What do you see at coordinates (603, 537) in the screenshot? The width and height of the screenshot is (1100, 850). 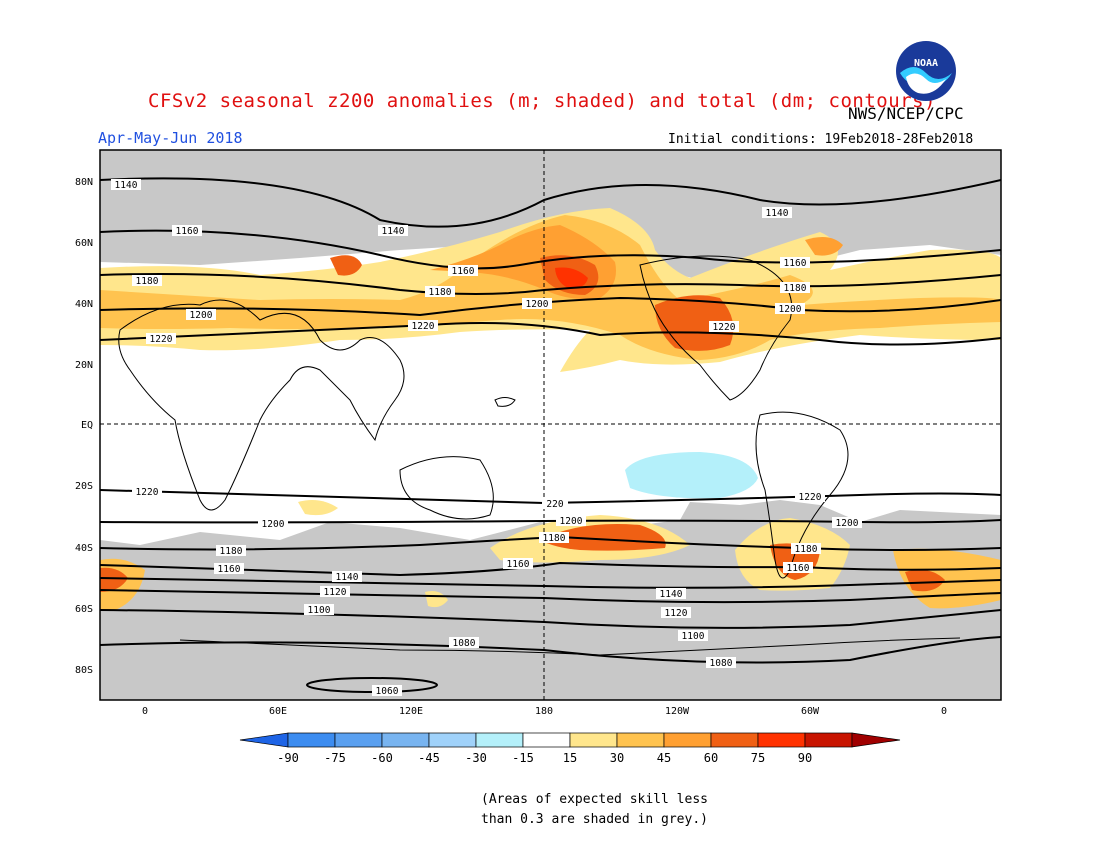 I see `anomaly-60-75-sh-pacific` at bounding box center [603, 537].